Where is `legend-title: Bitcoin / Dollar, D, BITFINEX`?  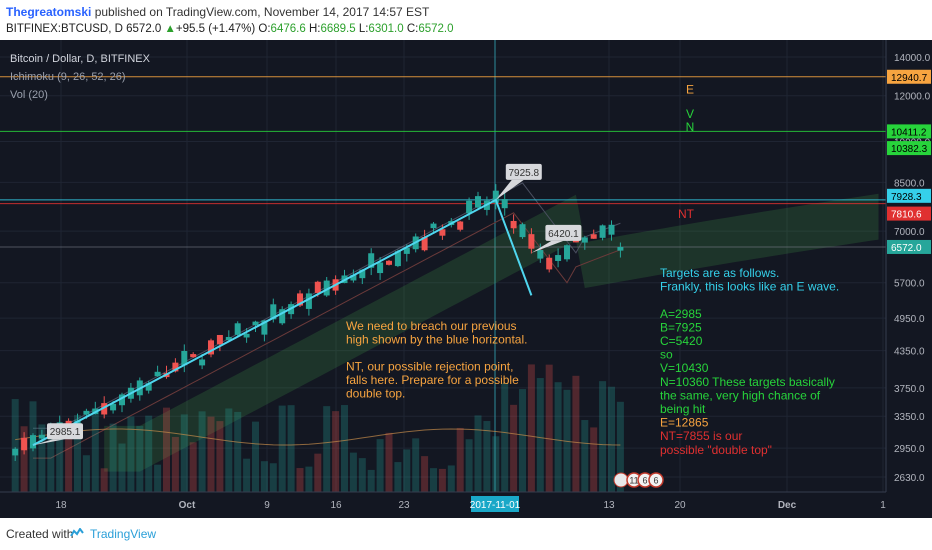
legend-title: Bitcoin / Dollar, D, BITFINEX is located at coordinates (80, 59).